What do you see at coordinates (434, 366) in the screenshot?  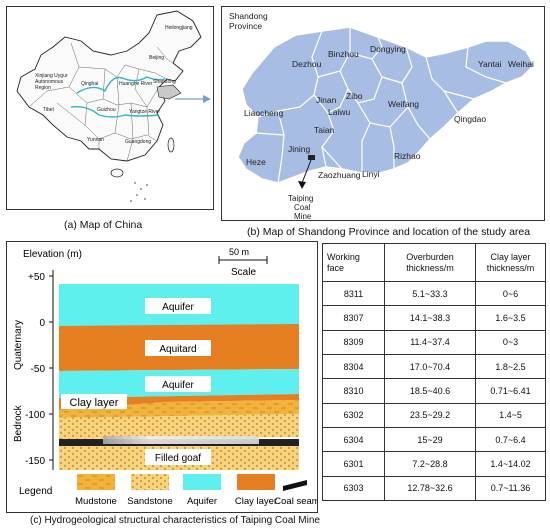 I see `table-row: 8304 17.0~70.4 1.8~2.5` at bounding box center [434, 366].